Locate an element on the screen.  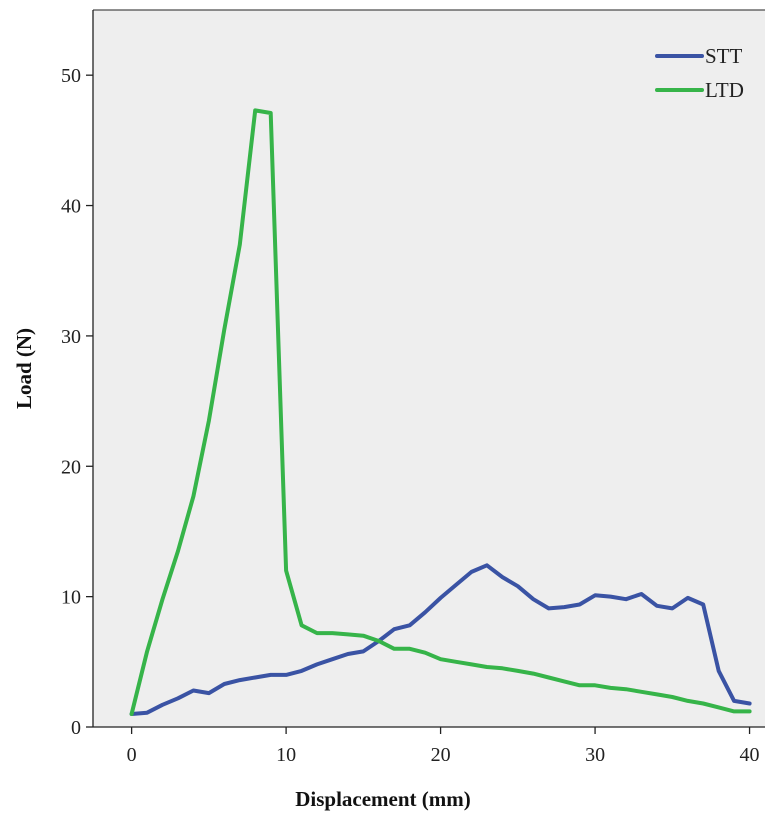
y-tick-label: 10 is located at coordinates (71, 598).